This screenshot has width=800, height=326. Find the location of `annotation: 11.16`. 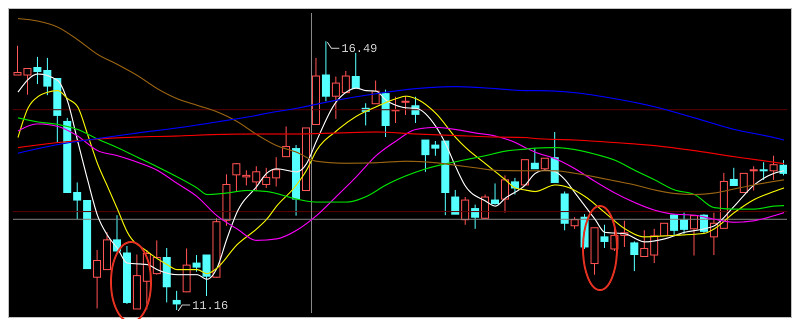

annotation: 11.16 is located at coordinates (210, 305).